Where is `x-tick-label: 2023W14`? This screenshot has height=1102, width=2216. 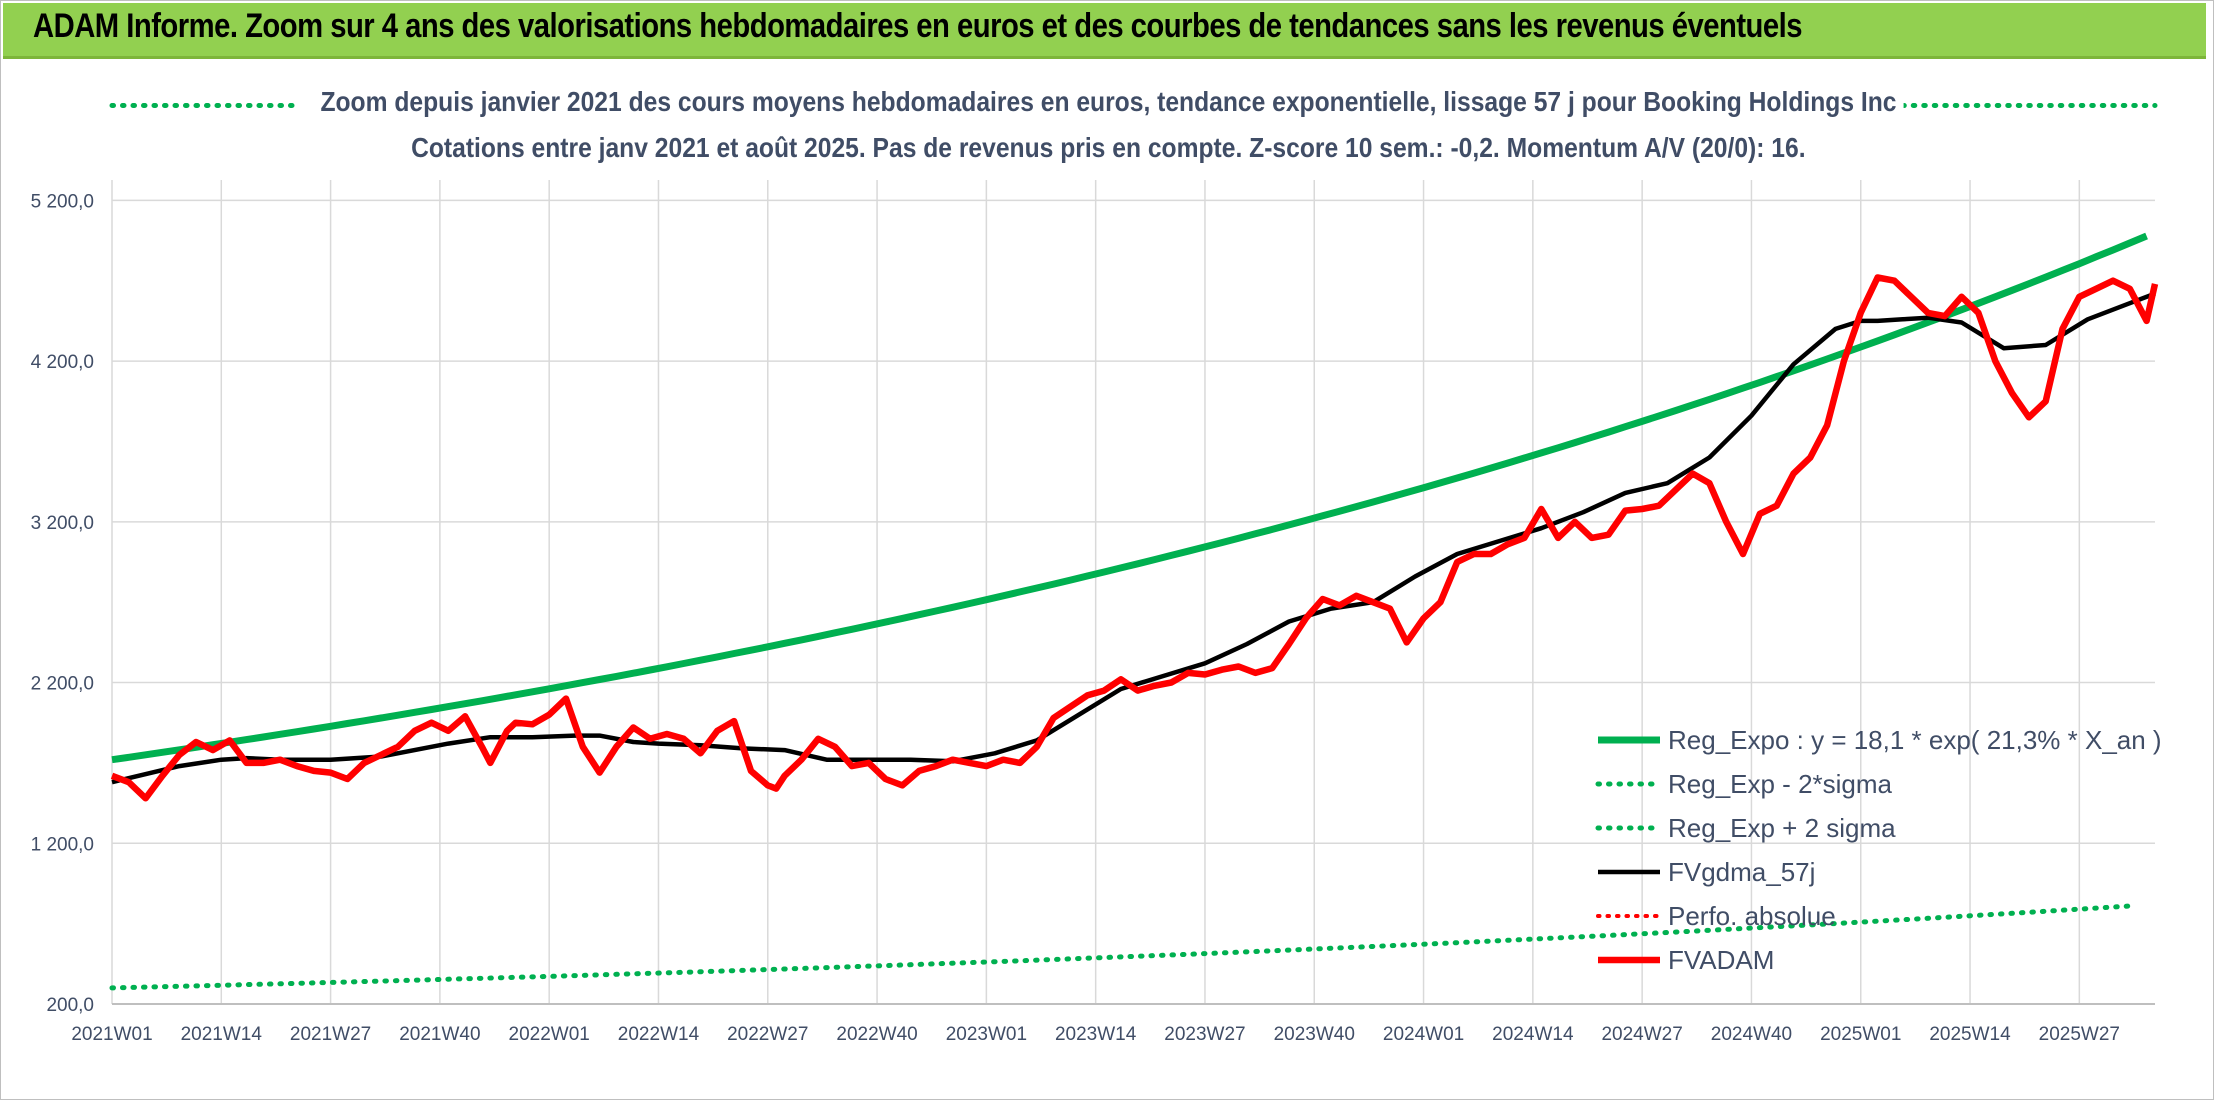
x-tick-label: 2023W14 is located at coordinates (1096, 1034).